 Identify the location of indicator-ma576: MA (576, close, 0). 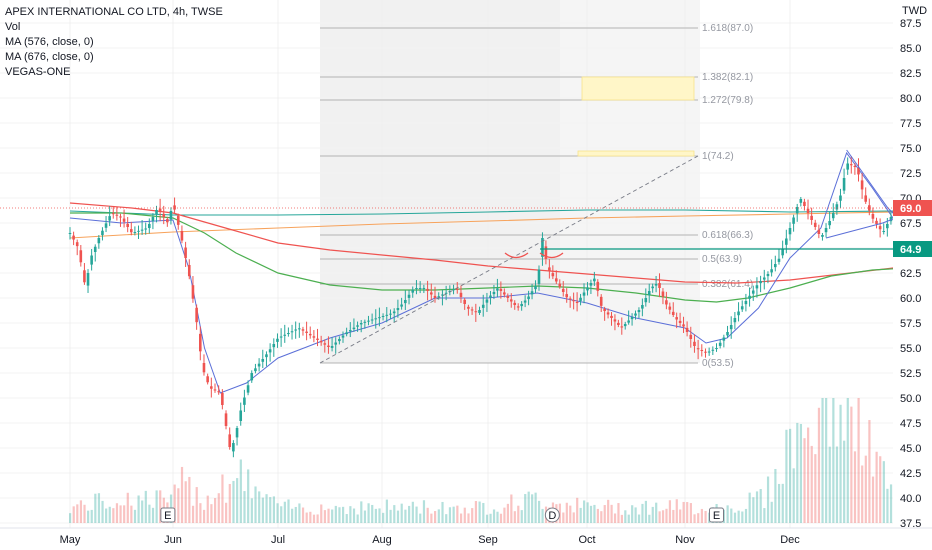
(49, 42).